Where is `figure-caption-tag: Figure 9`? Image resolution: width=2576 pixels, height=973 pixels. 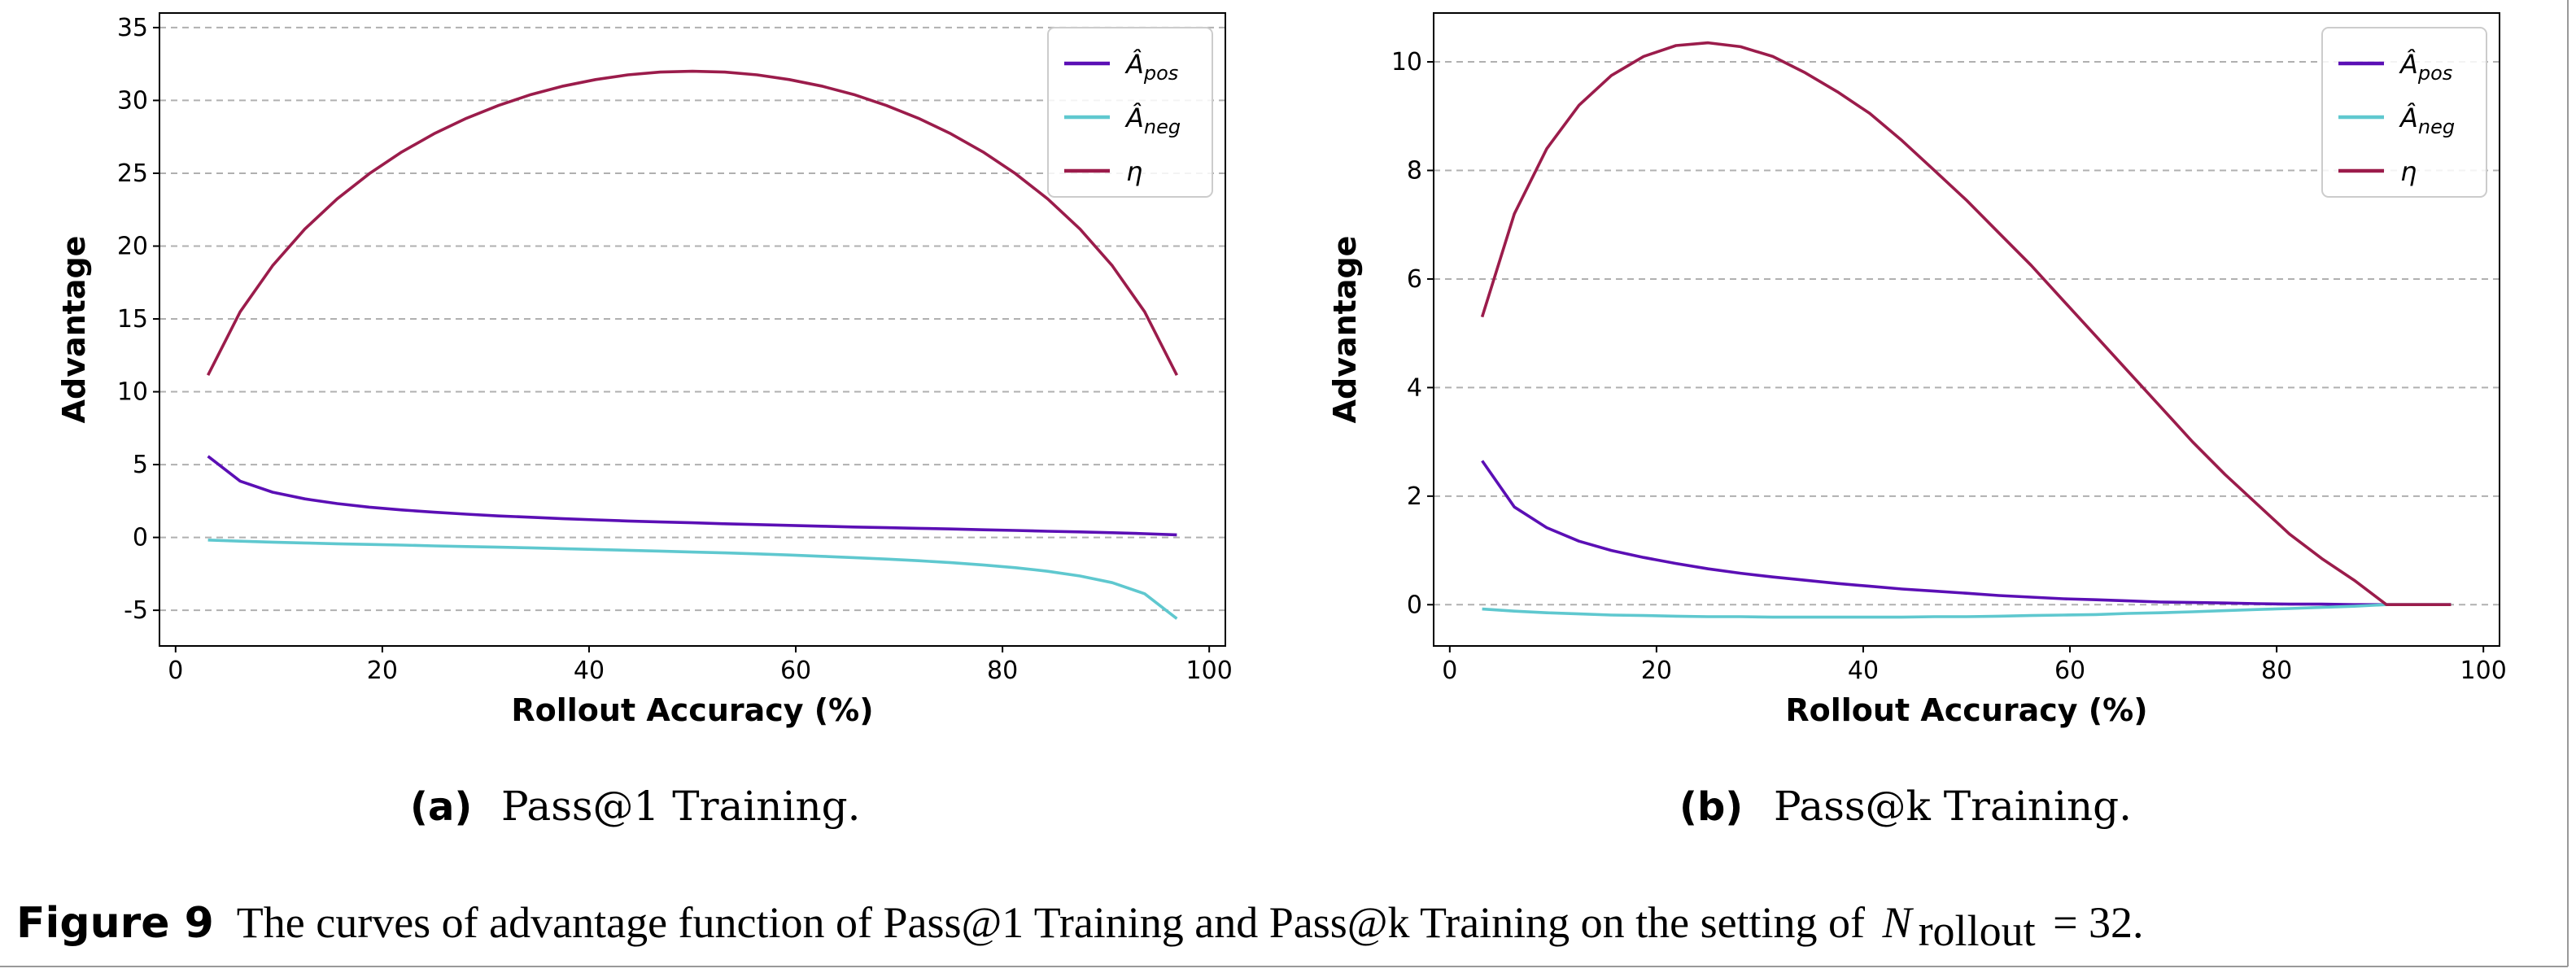 figure-caption-tag: Figure 9 is located at coordinates (115, 923).